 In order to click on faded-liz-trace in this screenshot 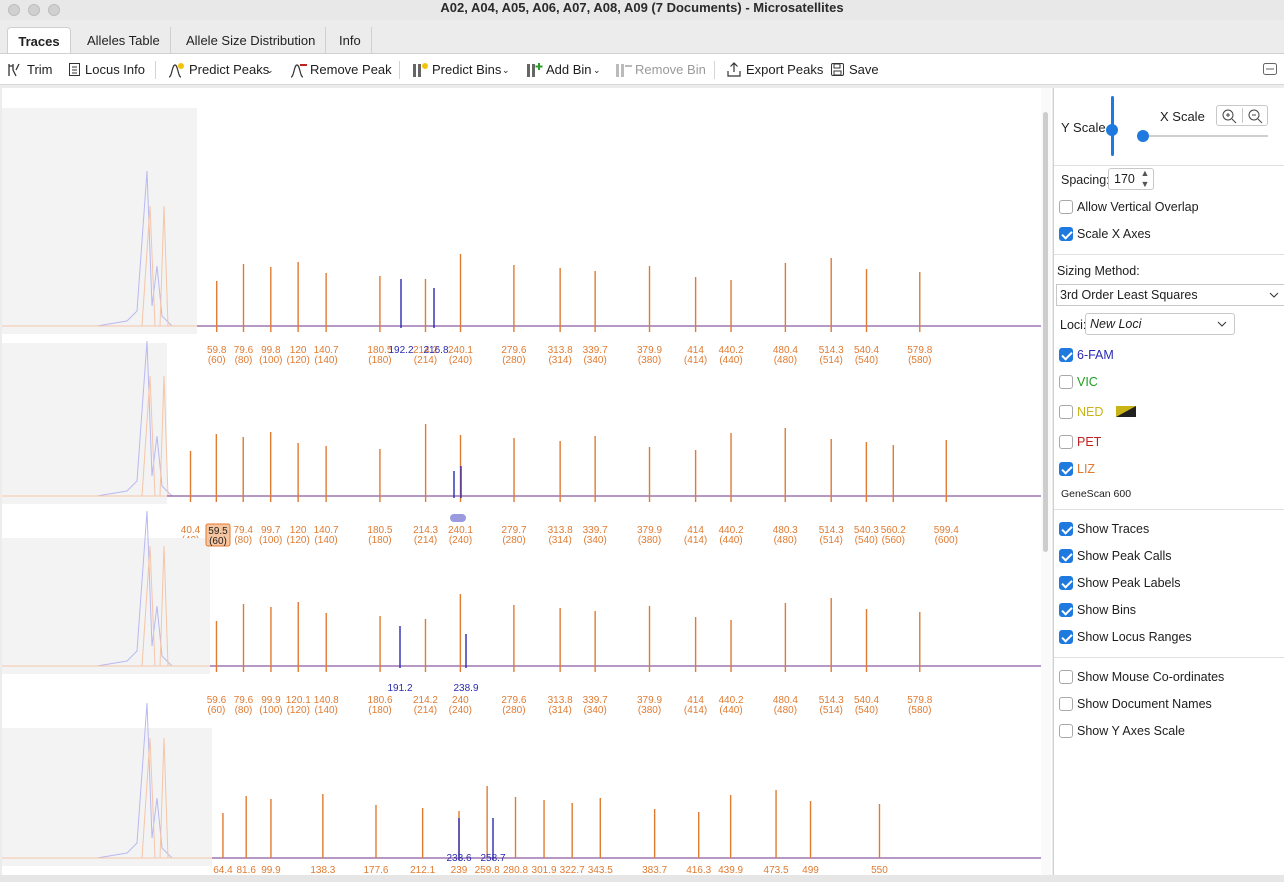, I will do `click(155, 266)`.